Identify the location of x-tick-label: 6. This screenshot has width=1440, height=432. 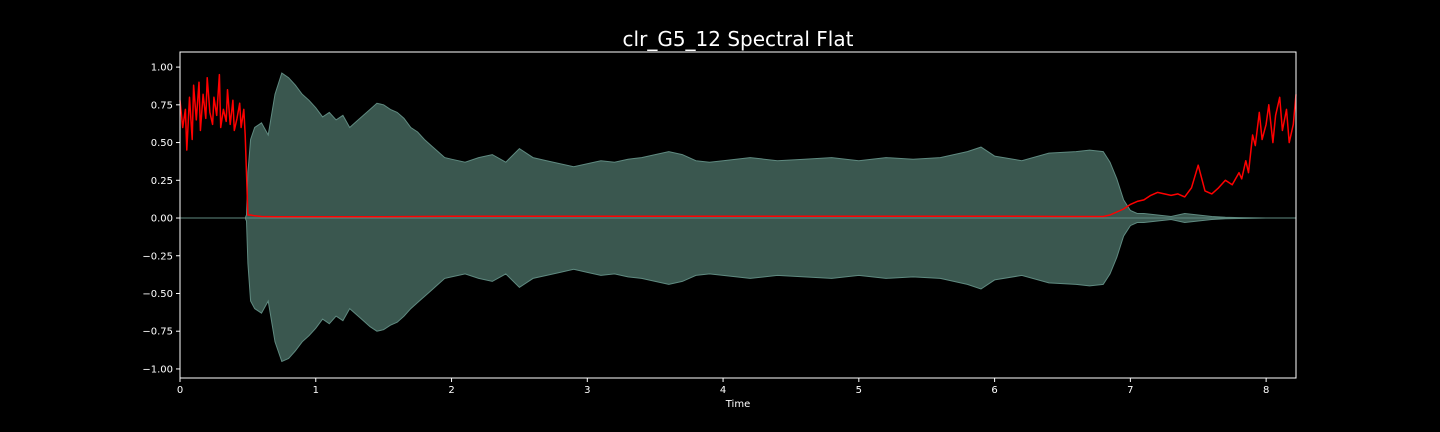
(994, 390).